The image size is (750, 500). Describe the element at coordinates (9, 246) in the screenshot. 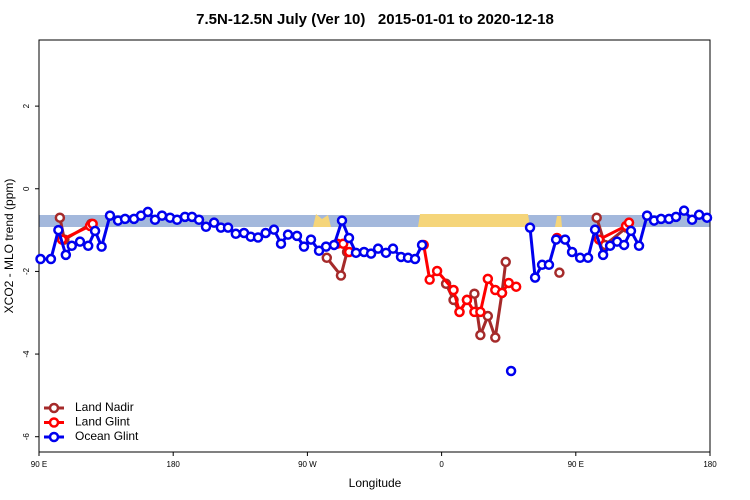

I see `y-axis-label: XCO2 - MLO trend (ppm)` at that location.